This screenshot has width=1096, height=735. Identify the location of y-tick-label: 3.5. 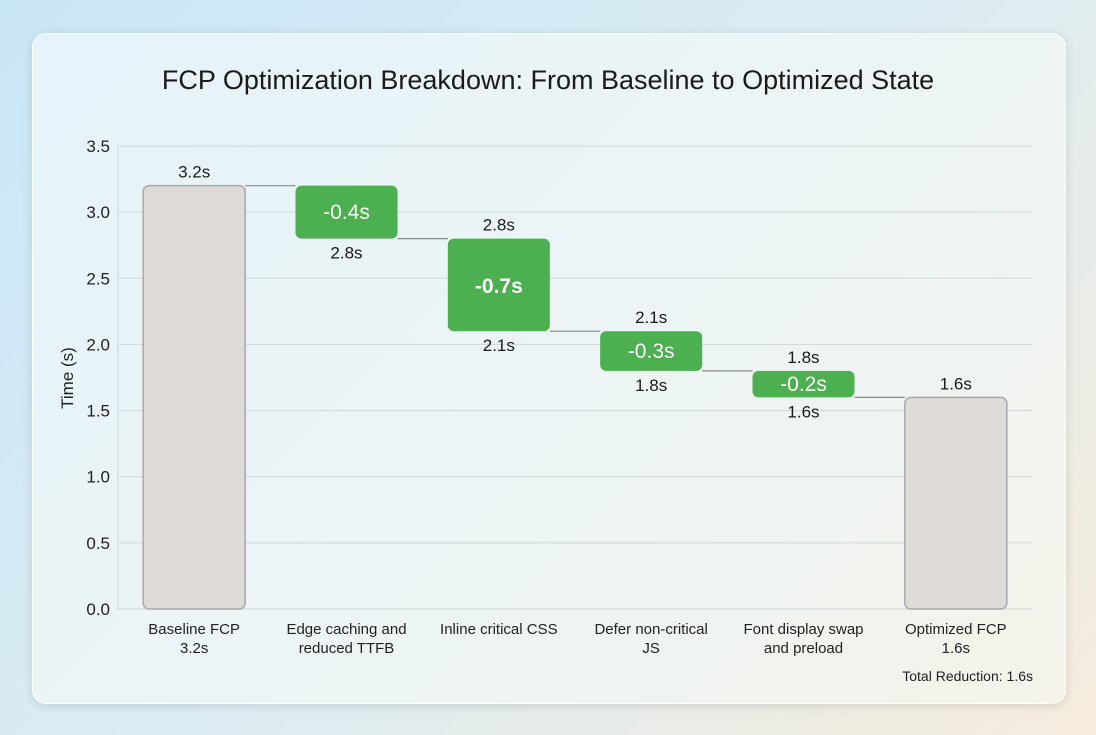
(98, 146).